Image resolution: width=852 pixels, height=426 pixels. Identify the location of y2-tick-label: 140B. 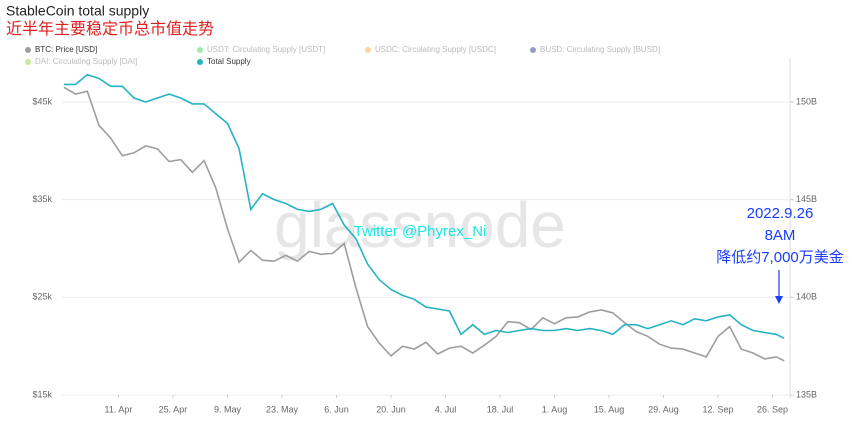
(806, 297).